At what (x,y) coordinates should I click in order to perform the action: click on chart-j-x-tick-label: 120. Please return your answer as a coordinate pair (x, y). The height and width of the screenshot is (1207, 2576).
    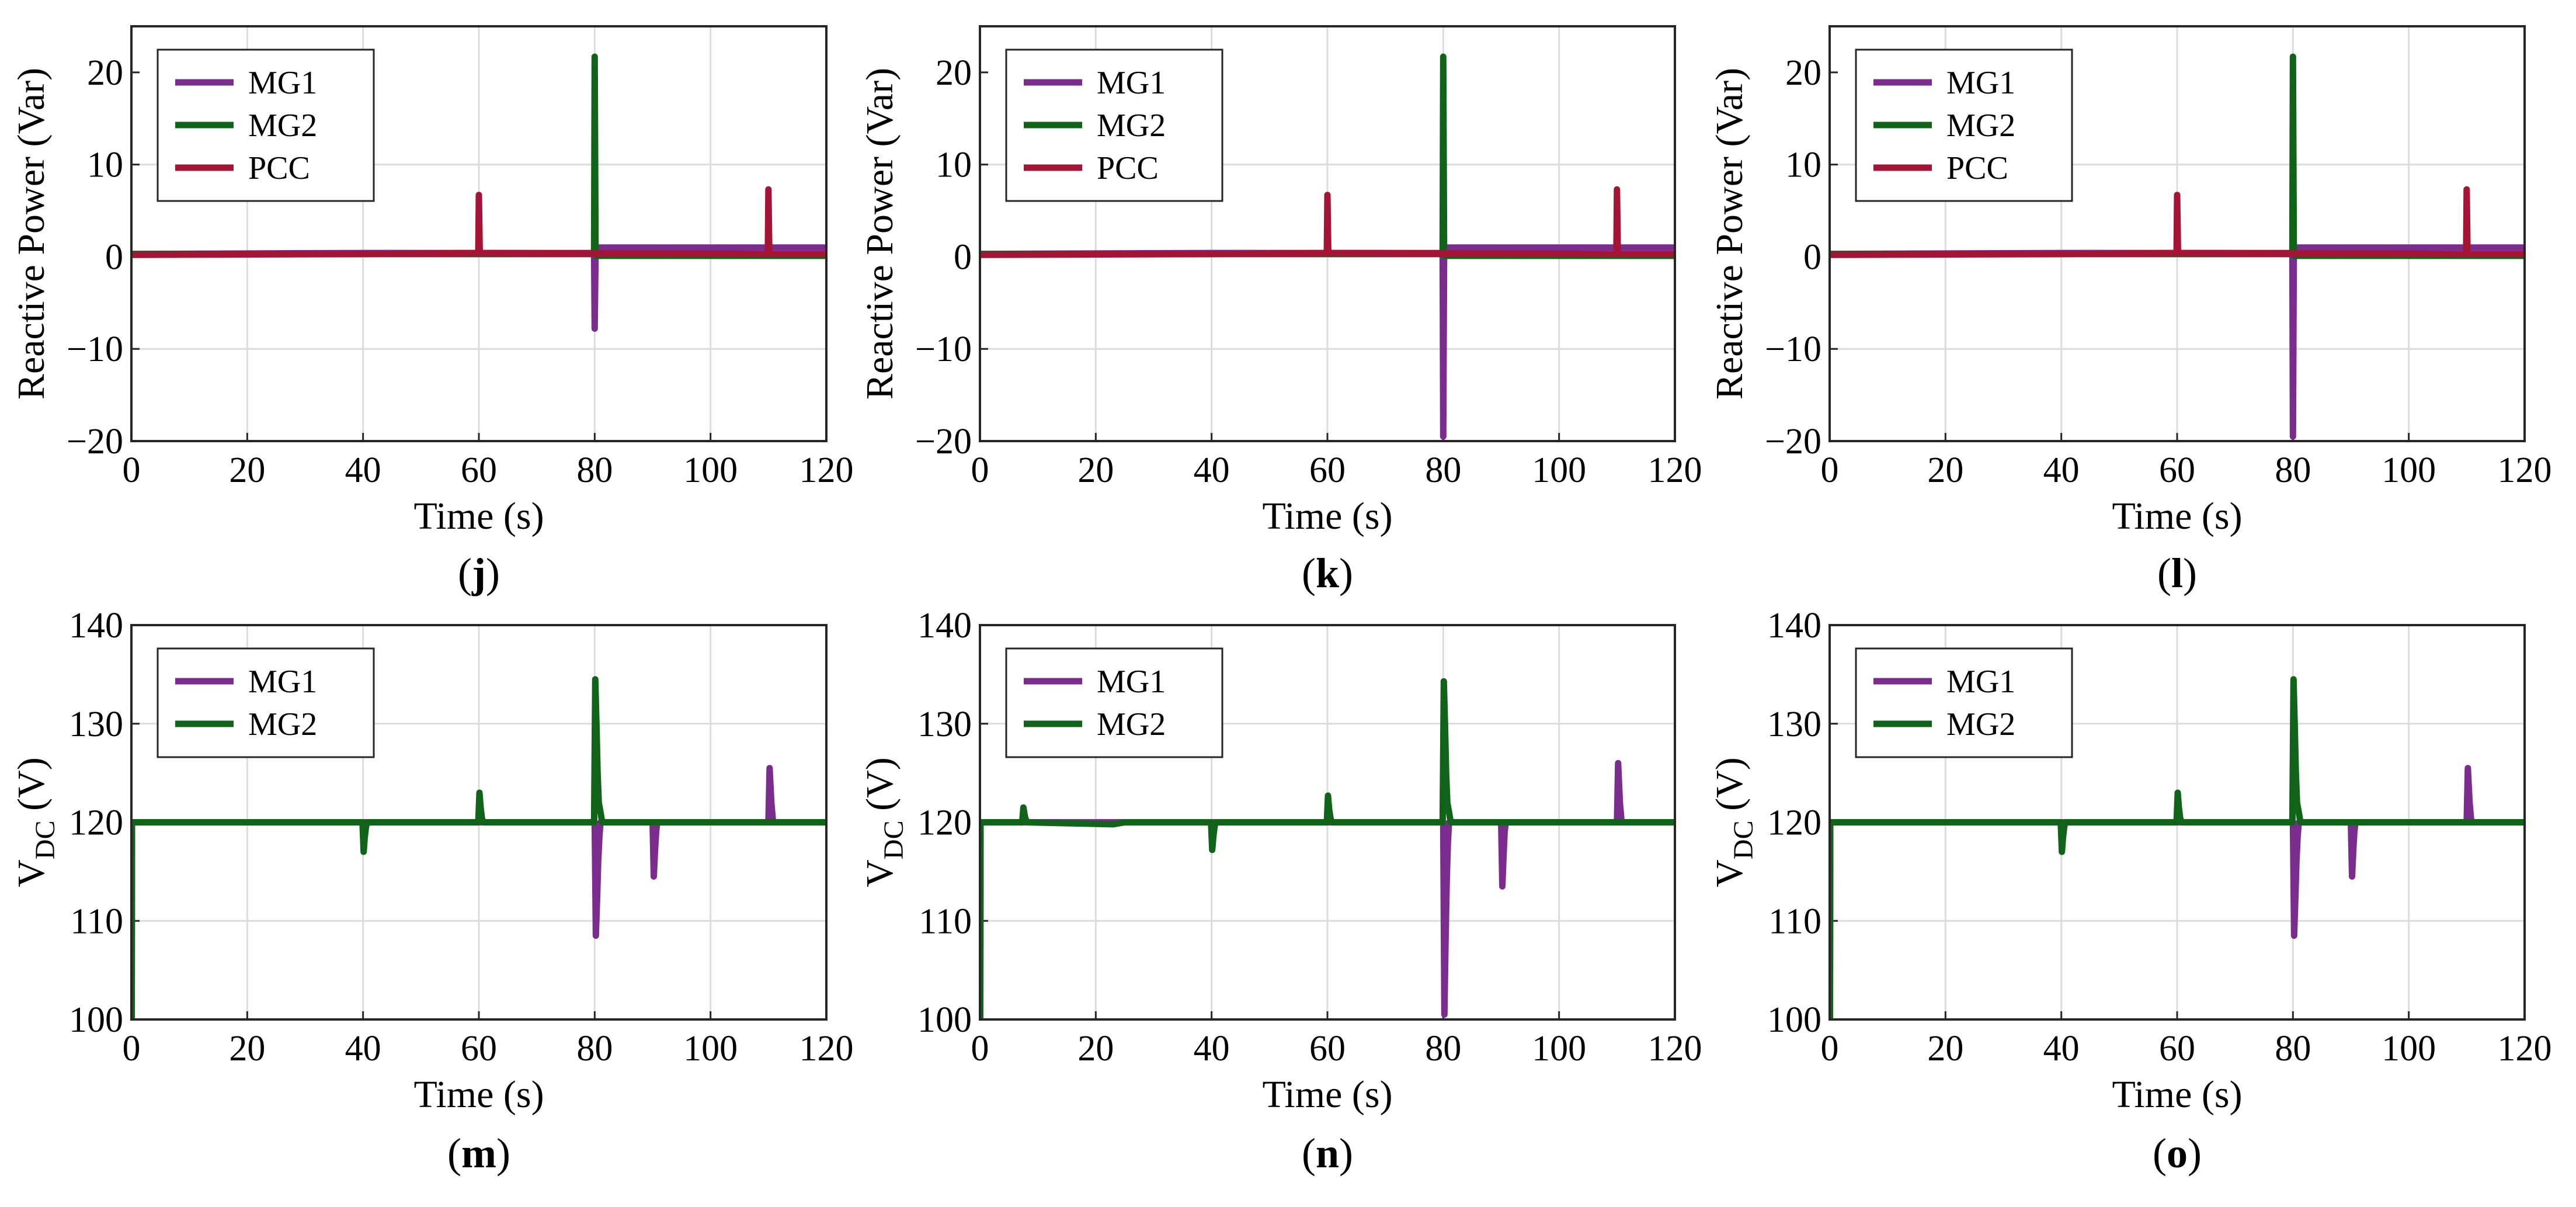
    Looking at the image, I should click on (827, 470).